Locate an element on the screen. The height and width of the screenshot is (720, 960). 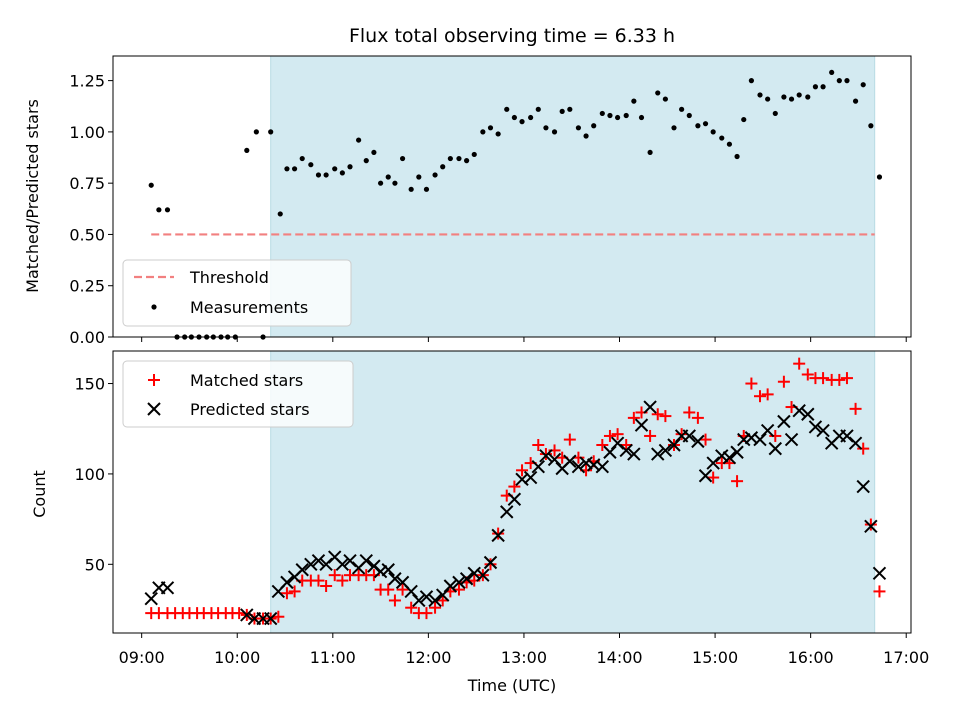
legend-measurements-swatch is located at coordinates (154, 307).